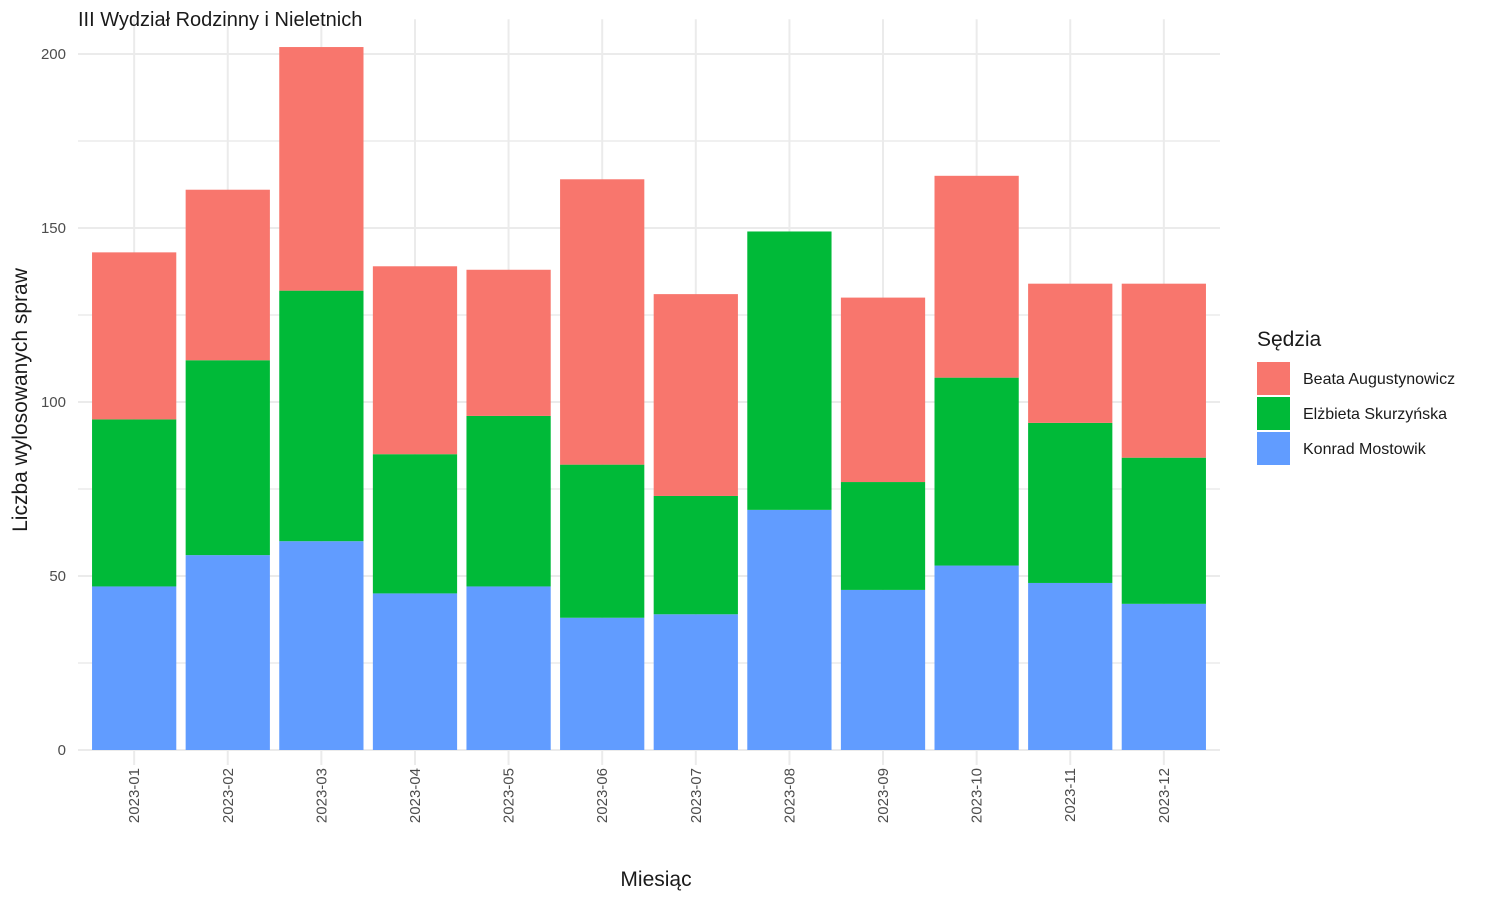 Image resolution: width=1500 pixels, height=900 pixels. What do you see at coordinates (1375, 414) in the screenshot?
I see `legend-label: Elżbieta Skurzyńska` at bounding box center [1375, 414].